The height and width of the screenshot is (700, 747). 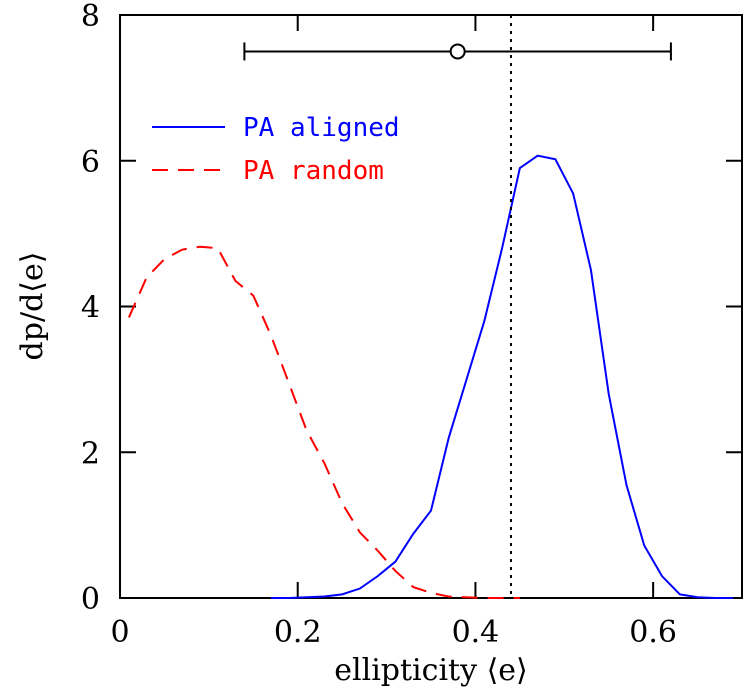 I want to click on errorbar-point, so click(x=457, y=51).